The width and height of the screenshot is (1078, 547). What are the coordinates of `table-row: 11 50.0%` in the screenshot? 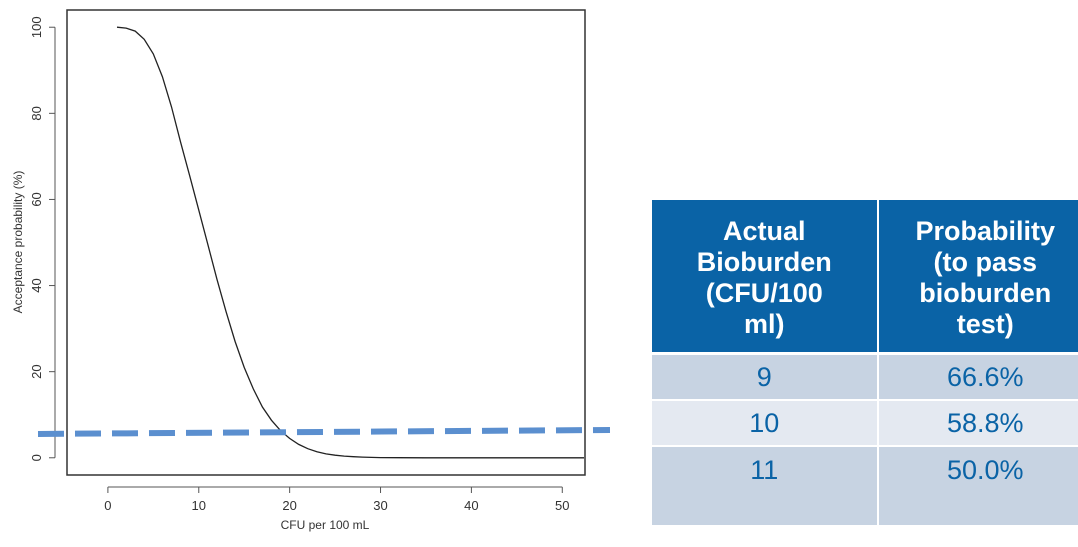 It's located at (865, 486).